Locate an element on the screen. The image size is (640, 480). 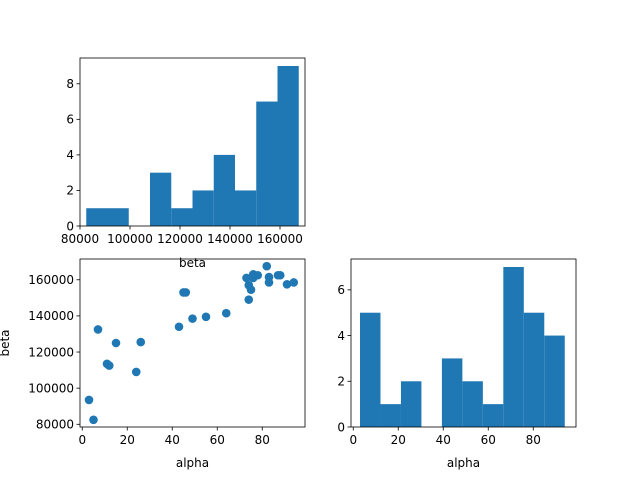
alpha-beta-scatter-y-axis: 80000 100000 120000 140000 160000 is located at coordinates (54, 352).